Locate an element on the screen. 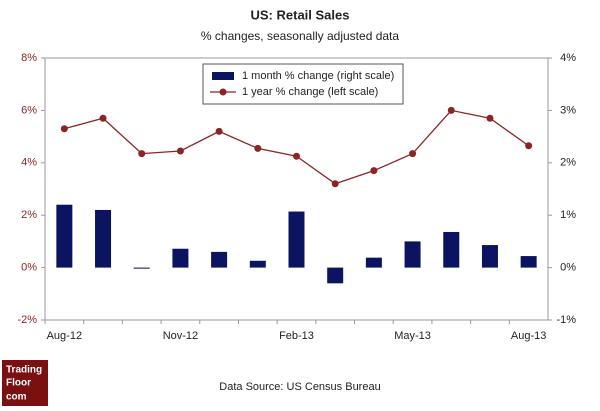  legend is located at coordinates (303, 84).